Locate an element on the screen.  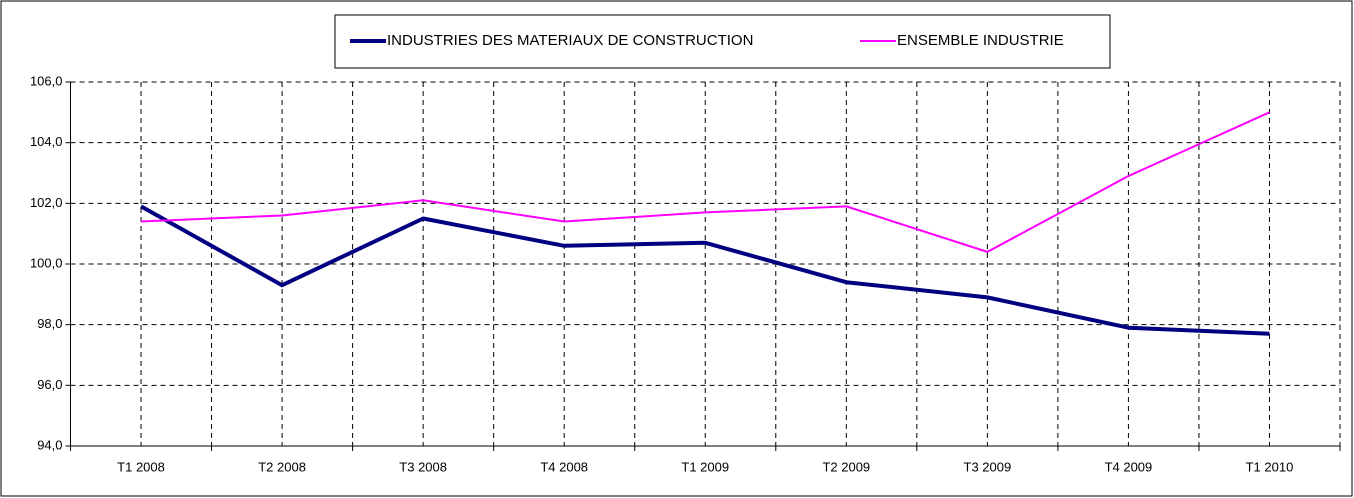
x-tick-label: T1 2009 is located at coordinates (705, 466).